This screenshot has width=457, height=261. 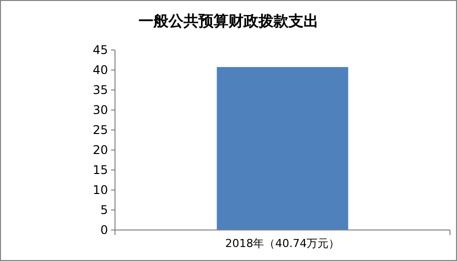 What do you see at coordinates (100, 130) in the screenshot?
I see `y-tick-label: 25` at bounding box center [100, 130].